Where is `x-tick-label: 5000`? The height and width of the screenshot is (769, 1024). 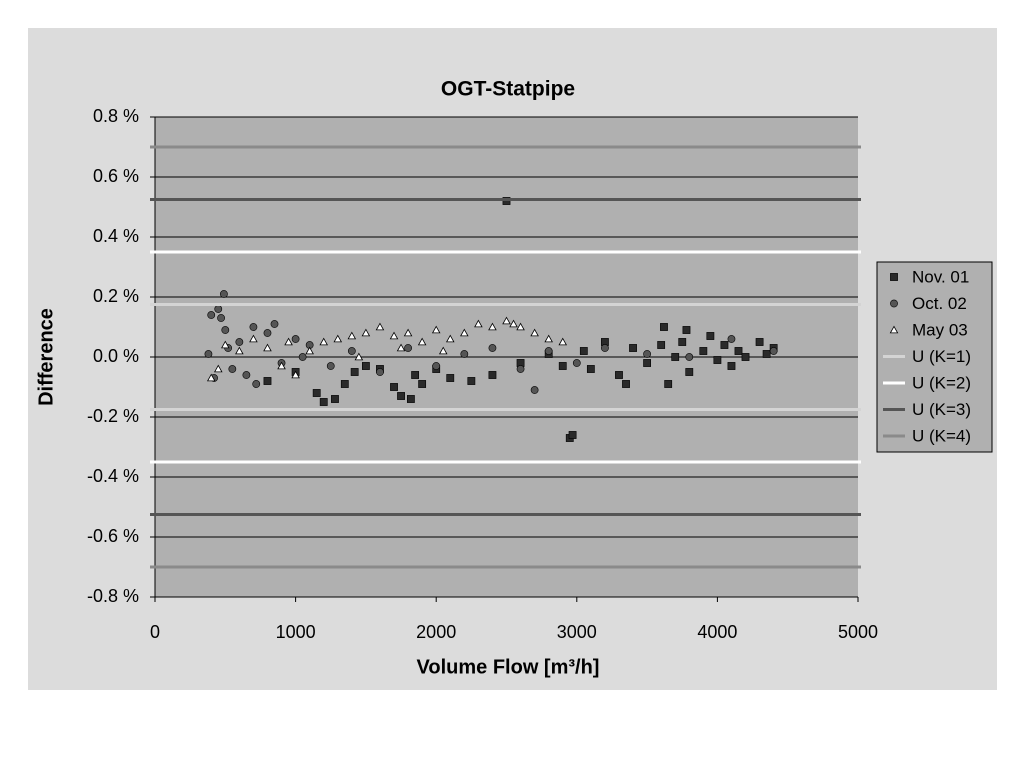
x-tick-label: 5000 is located at coordinates (858, 632).